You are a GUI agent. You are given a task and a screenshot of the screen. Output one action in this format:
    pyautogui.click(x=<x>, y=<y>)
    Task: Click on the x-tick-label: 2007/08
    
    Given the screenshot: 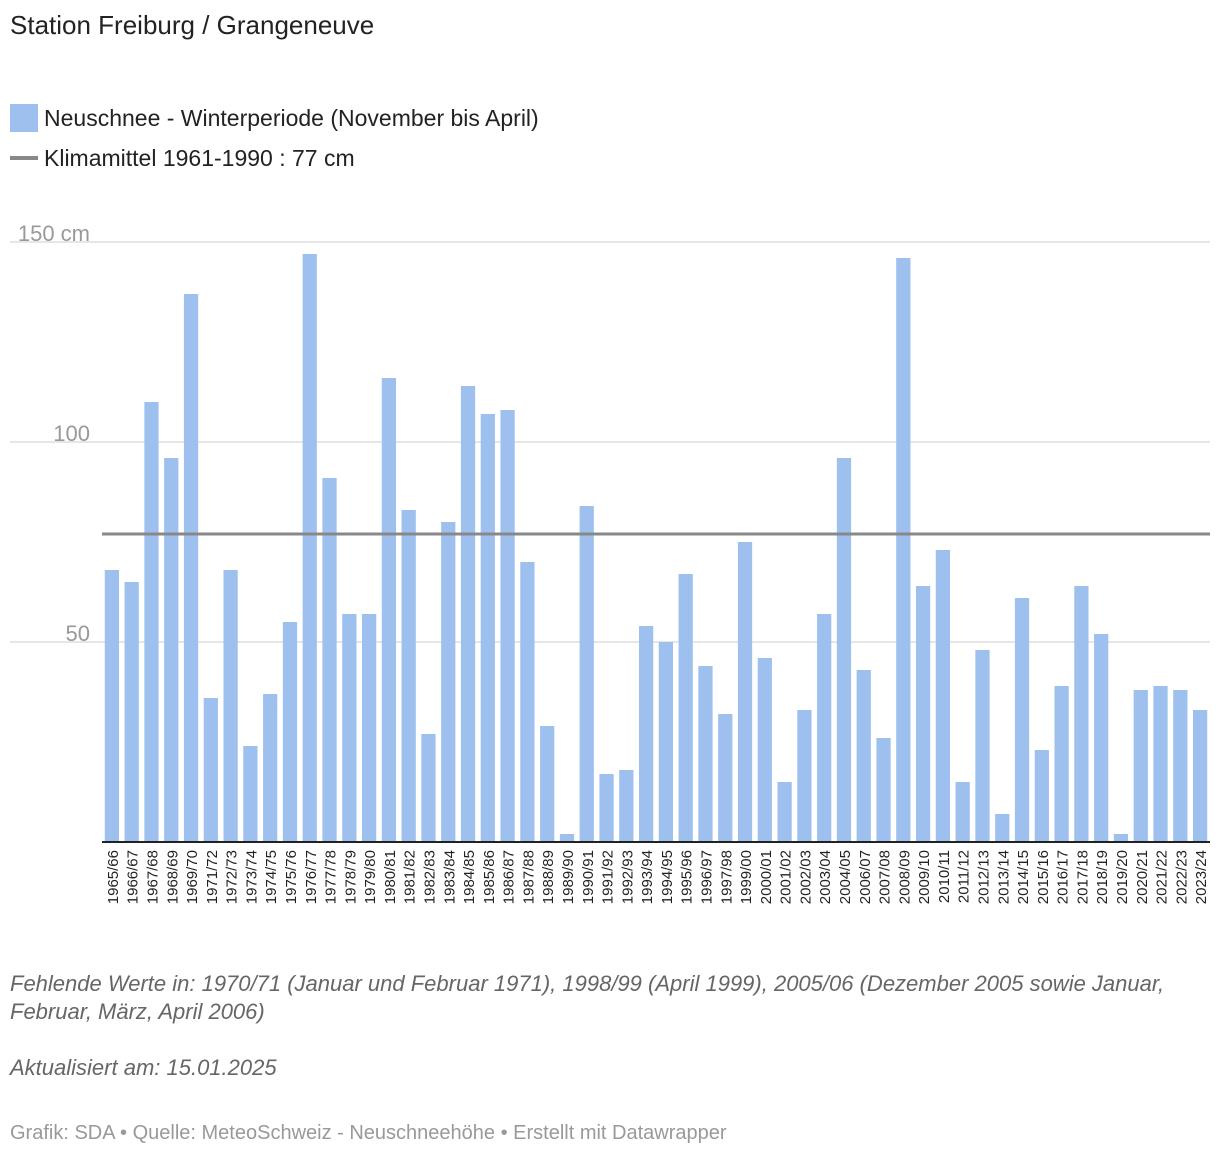 What is the action you would take?
    pyautogui.click(x=885, y=877)
    